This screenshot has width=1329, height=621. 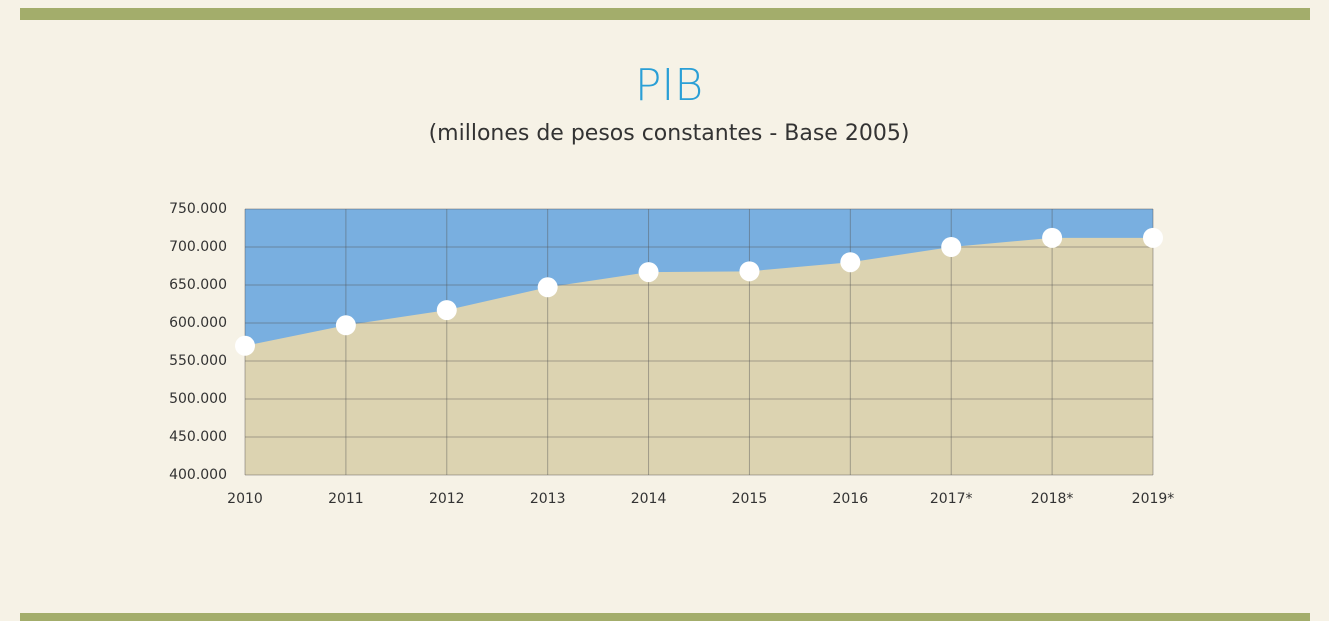 What do you see at coordinates (548, 499) in the screenshot?
I see `x-tick-label: 2013` at bounding box center [548, 499].